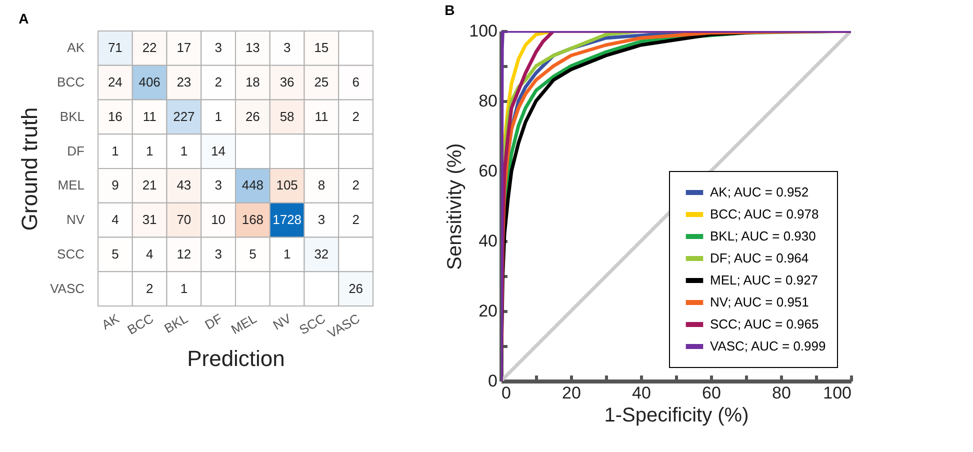 The width and height of the screenshot is (973, 452). I want to click on legend-label: MEL; AUC = 0.927, so click(764, 280).